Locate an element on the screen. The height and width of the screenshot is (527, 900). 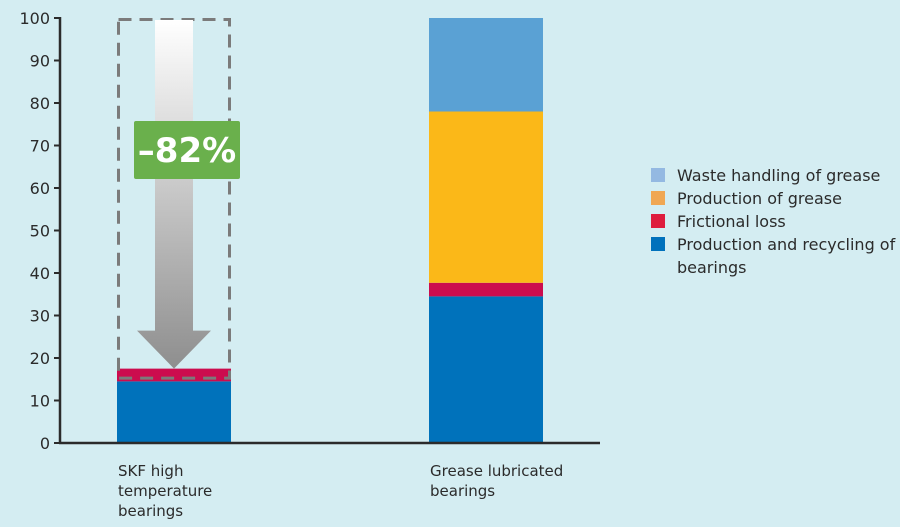
y-tick-label: 50 is located at coordinates (40, 231).